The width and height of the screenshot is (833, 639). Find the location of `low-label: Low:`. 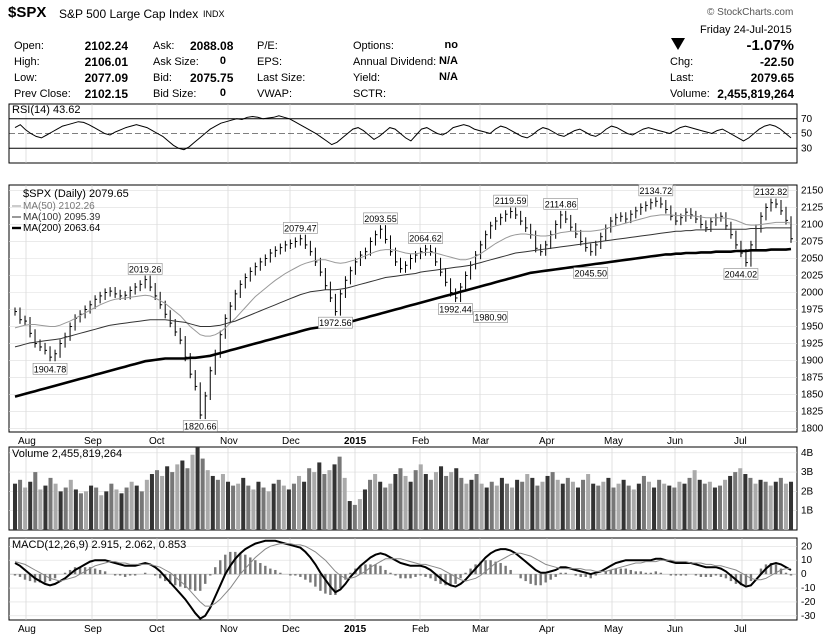

low-label: Low: is located at coordinates (26, 78).